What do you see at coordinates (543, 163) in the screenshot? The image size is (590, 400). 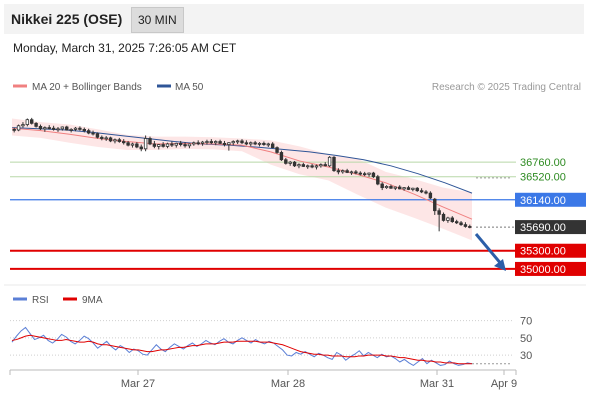 I see `level-label-0: 36760.00` at bounding box center [543, 163].